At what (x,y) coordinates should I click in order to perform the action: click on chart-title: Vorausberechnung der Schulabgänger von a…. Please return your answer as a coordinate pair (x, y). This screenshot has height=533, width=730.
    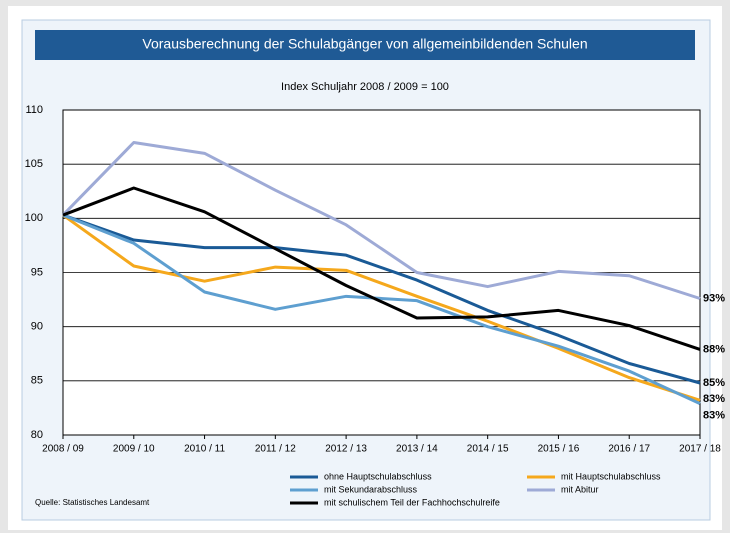
    Looking at the image, I should click on (364, 44).